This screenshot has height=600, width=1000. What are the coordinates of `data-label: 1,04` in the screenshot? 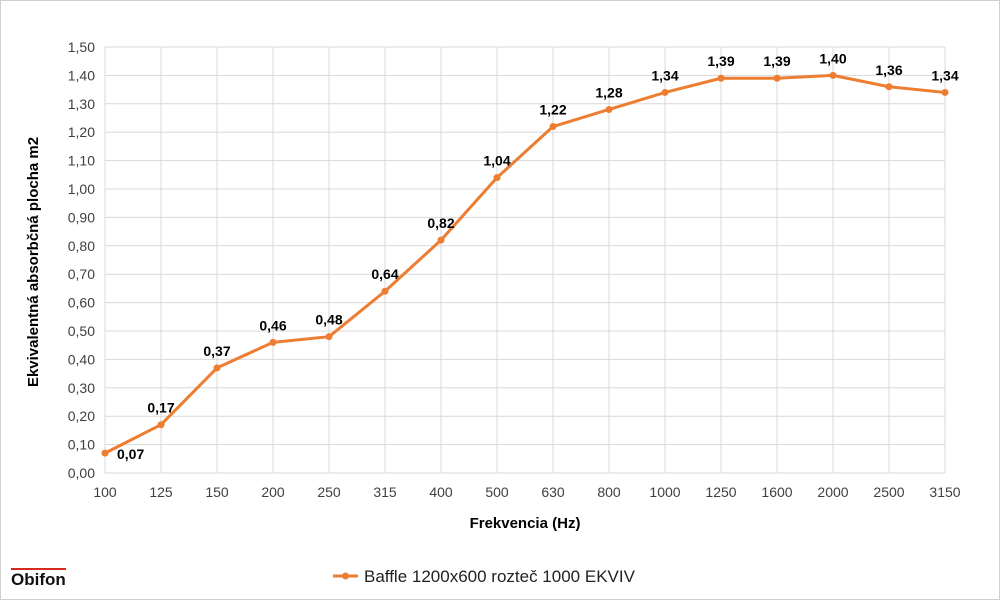 It's located at (496, 161).